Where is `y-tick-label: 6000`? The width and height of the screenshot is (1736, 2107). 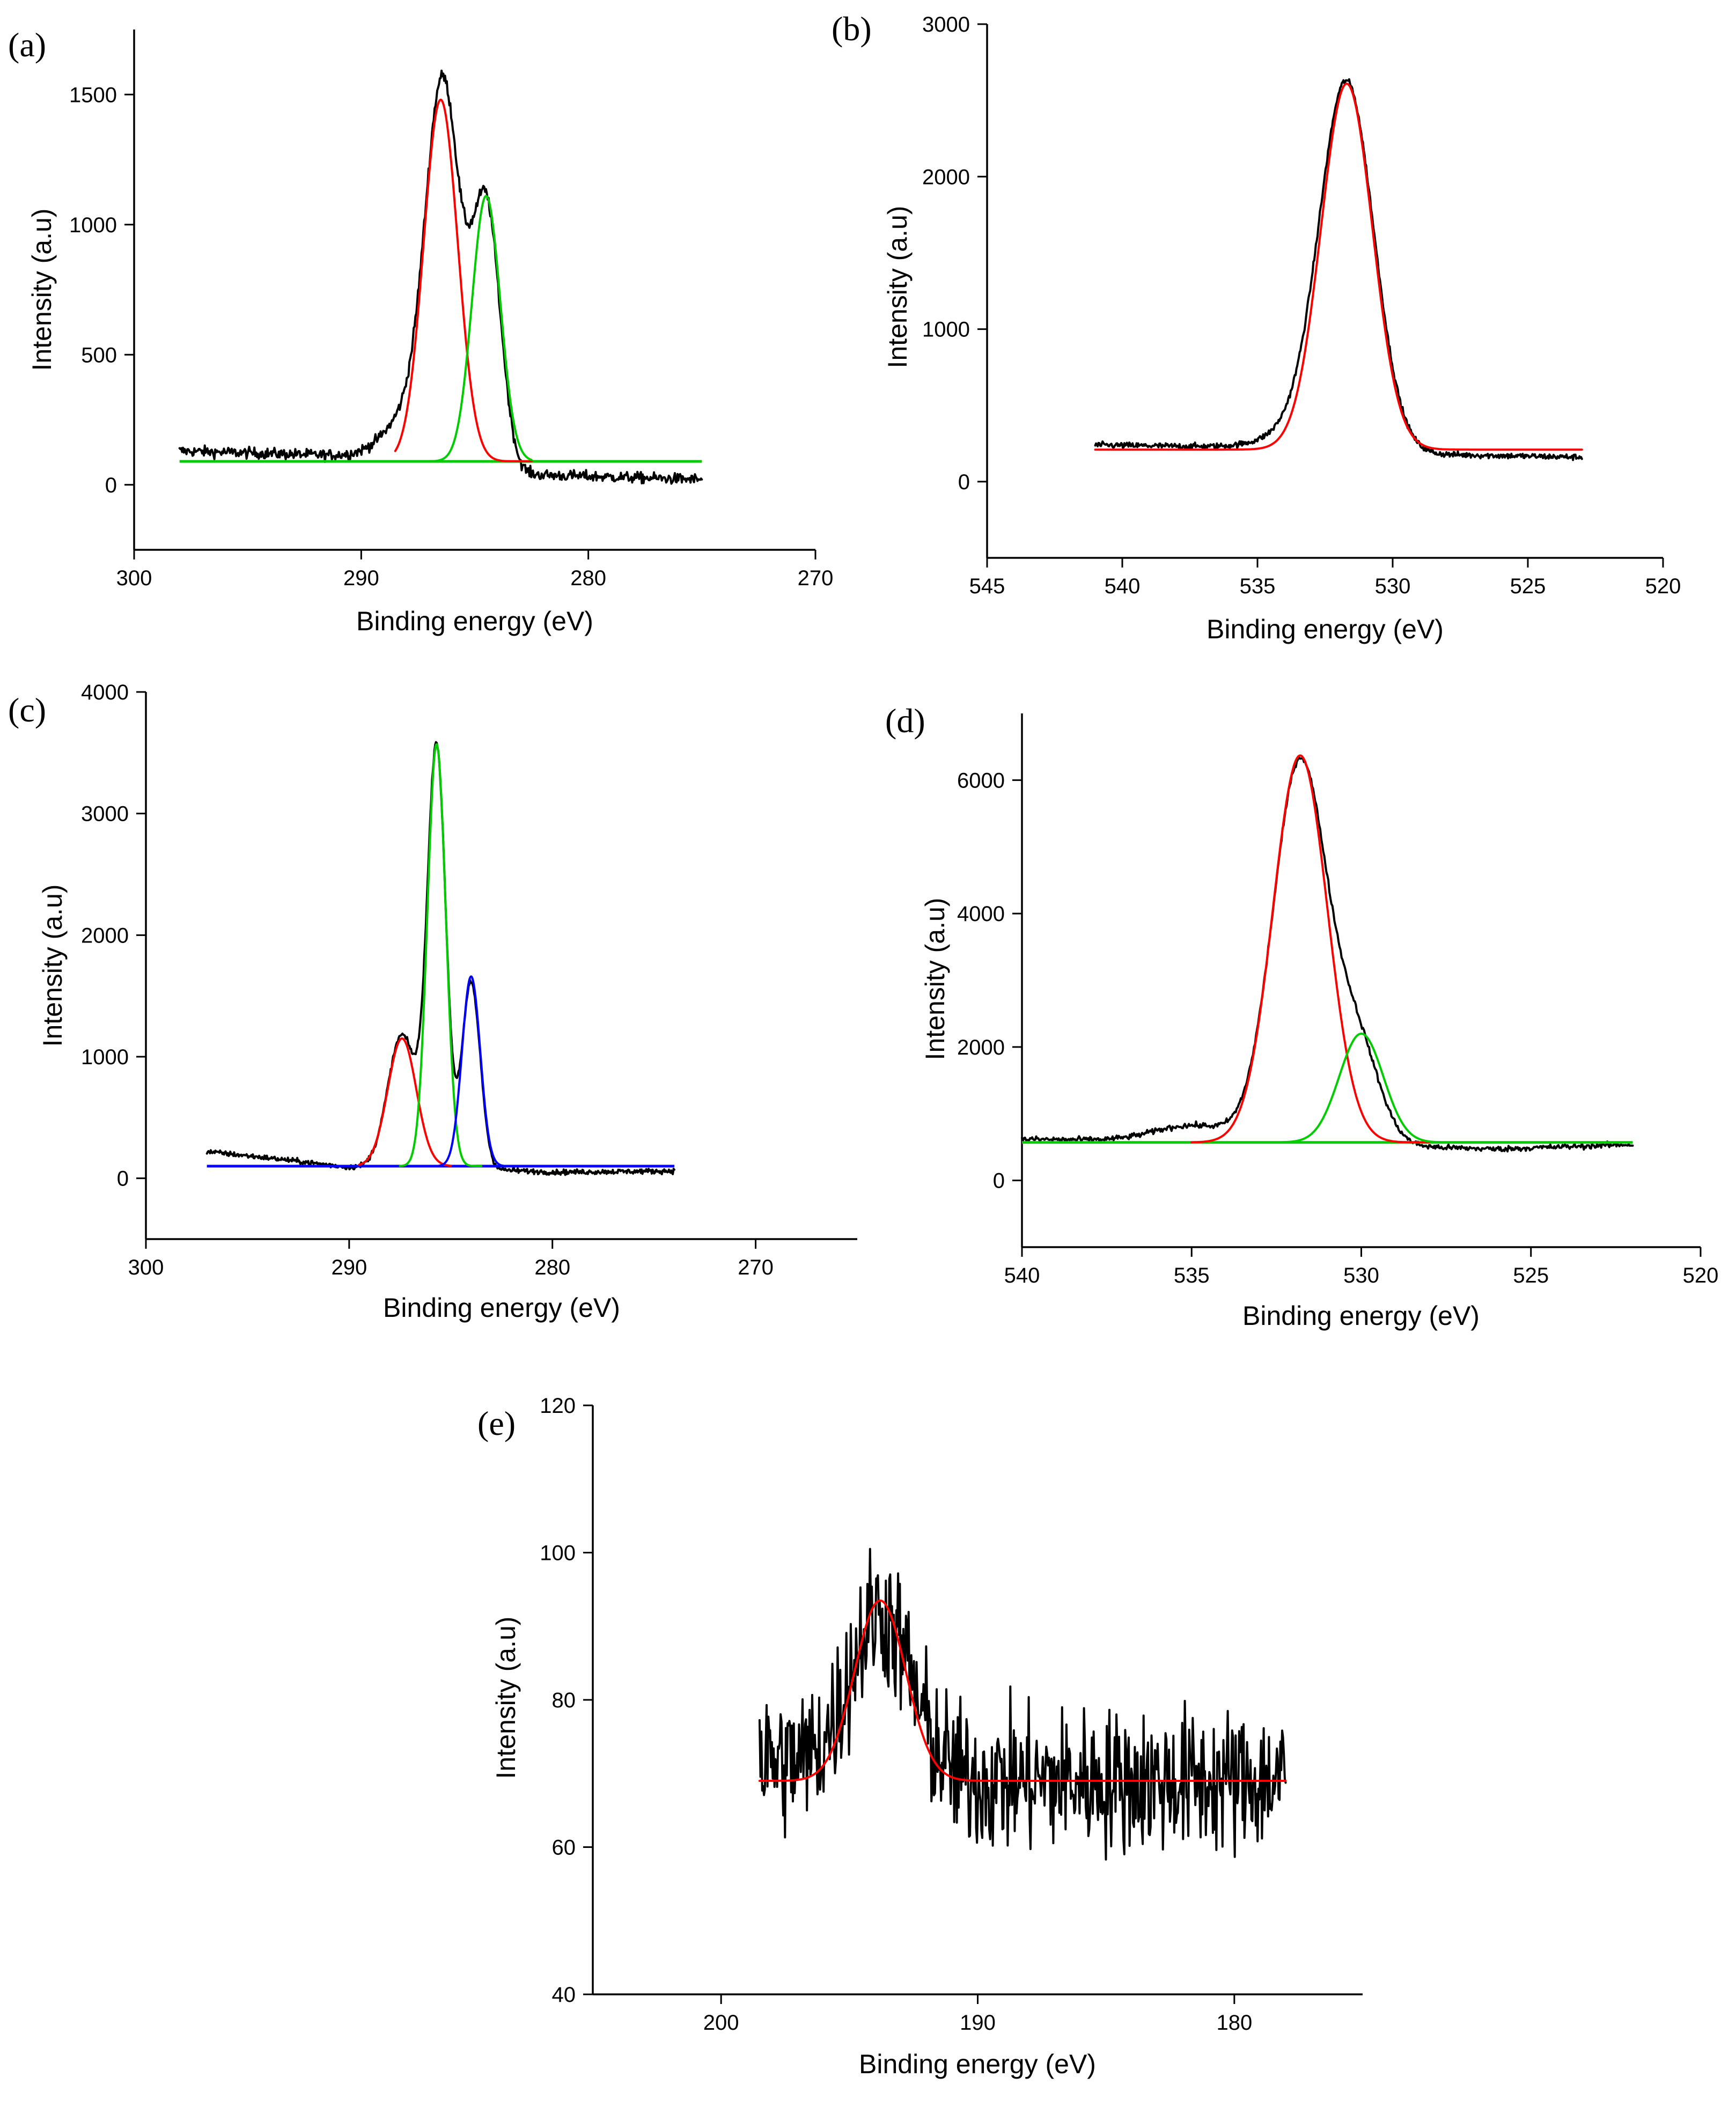 y-tick-label: 6000 is located at coordinates (981, 780).